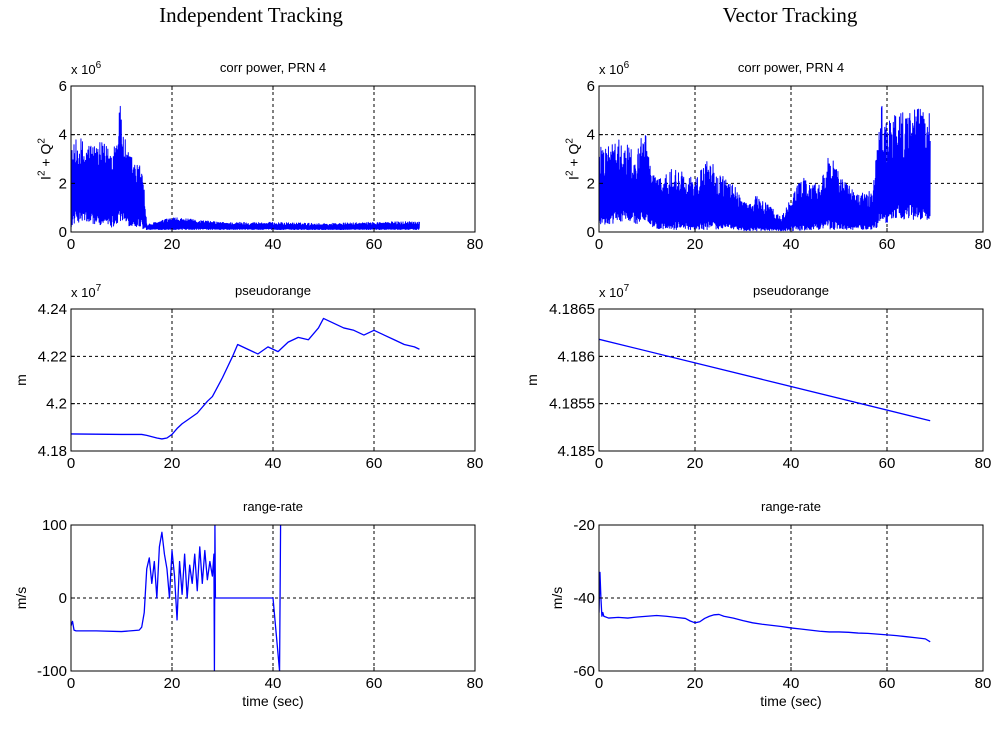  I want to click on y-tick-label: 4.2, so click(56, 404).